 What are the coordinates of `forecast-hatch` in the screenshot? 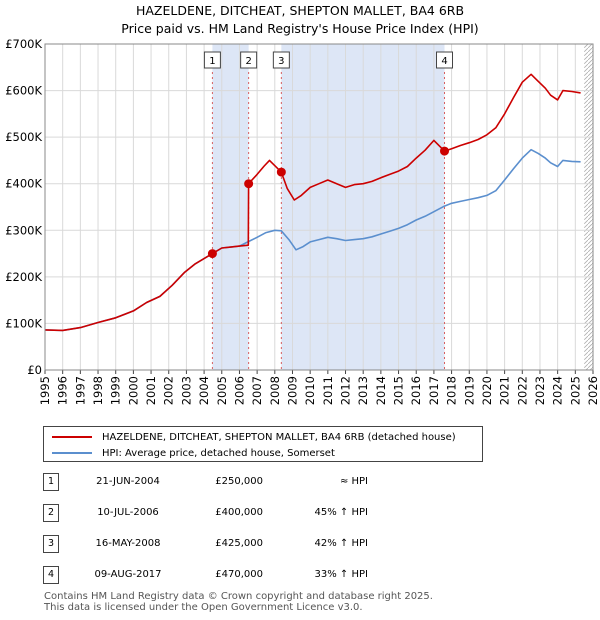 It's located at (588, 207).